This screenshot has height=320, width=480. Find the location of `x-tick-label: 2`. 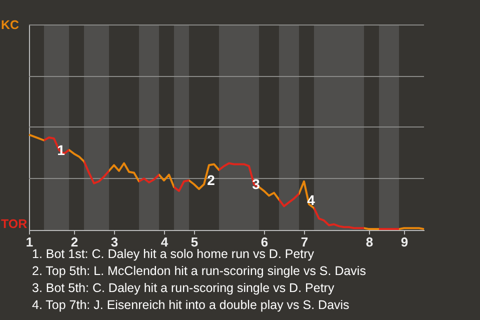

x-tick-label: 2 is located at coordinates (74, 242).